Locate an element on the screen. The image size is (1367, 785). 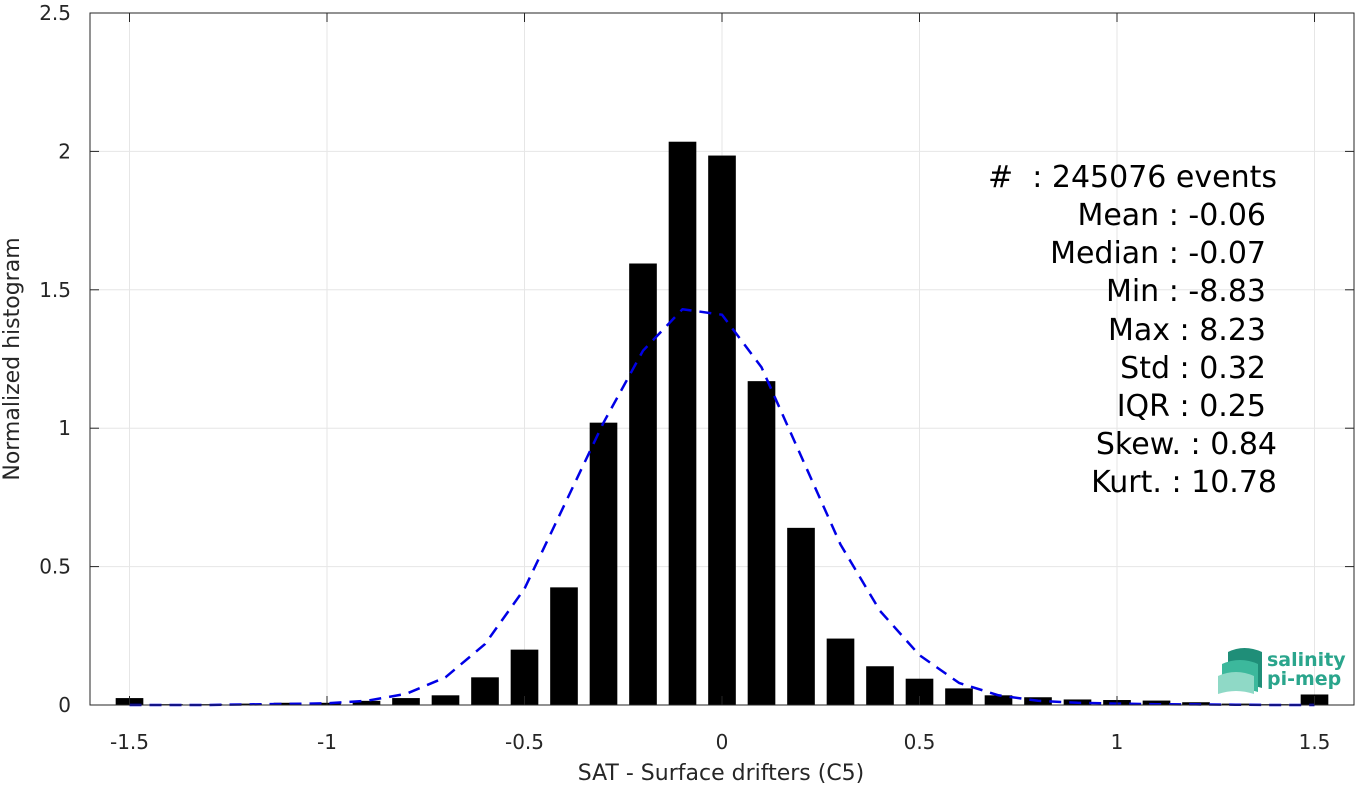
stat-events: # : 245076 events is located at coordinates (1132, 177).